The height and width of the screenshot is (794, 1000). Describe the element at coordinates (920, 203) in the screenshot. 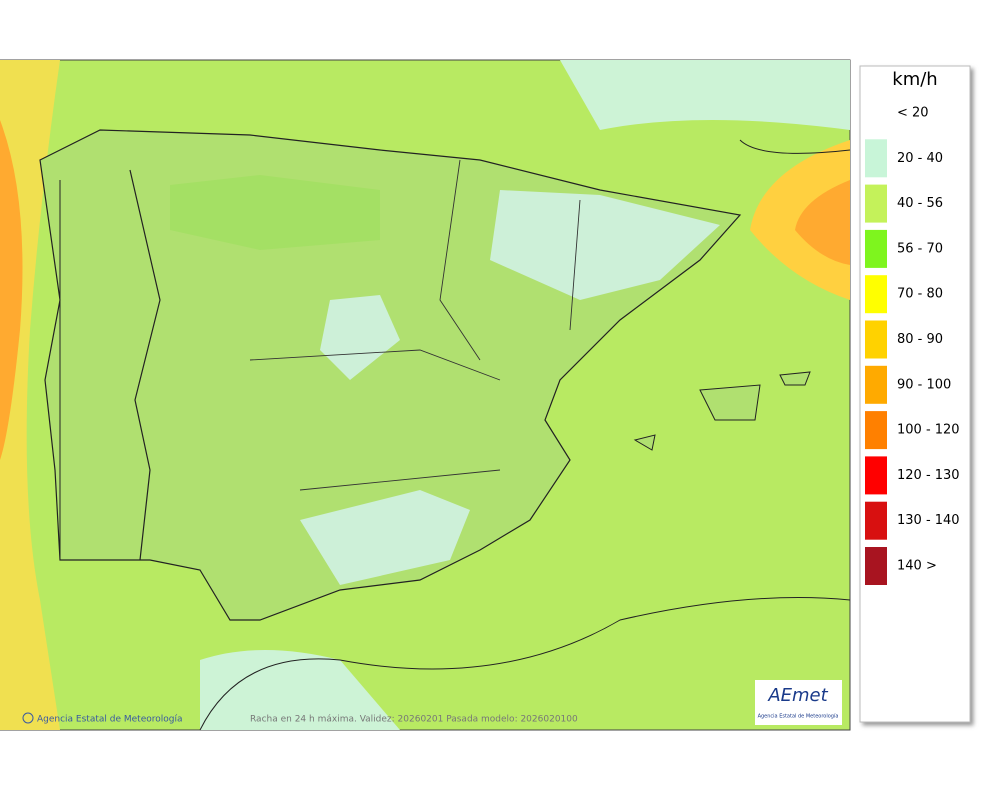

I see `legend-label: 40 - 56` at that location.